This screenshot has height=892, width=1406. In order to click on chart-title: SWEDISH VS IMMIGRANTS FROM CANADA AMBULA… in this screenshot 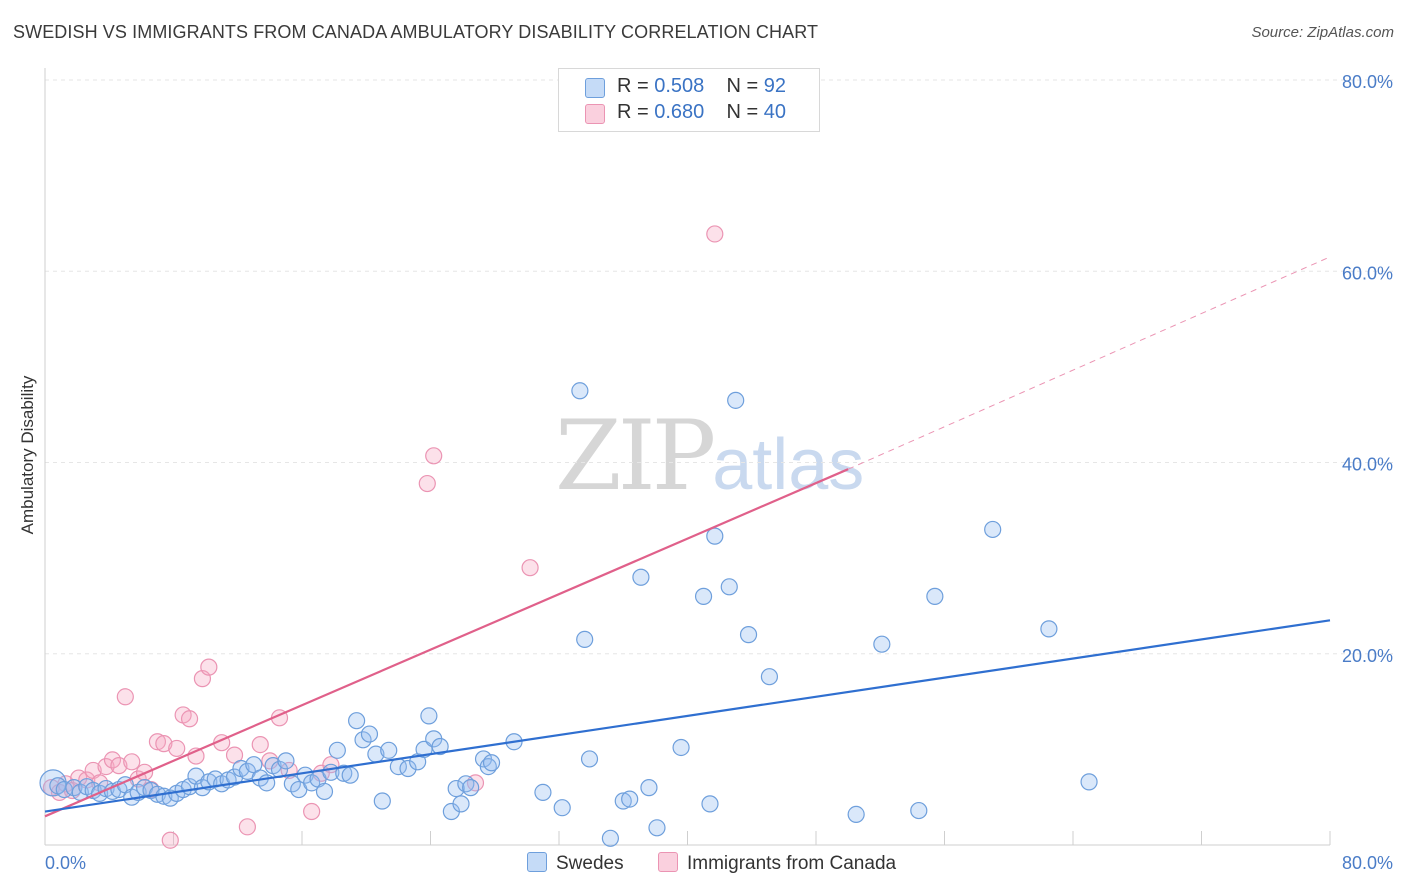, I will do `click(416, 32)`.